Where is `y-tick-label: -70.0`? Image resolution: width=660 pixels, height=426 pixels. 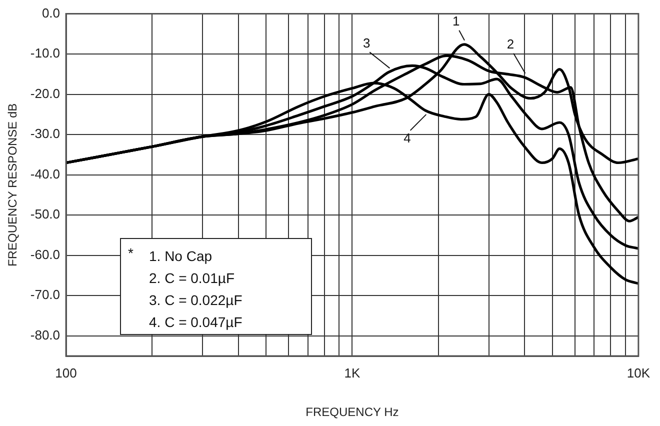 y-tick-label: -70.0 is located at coordinates (45, 294).